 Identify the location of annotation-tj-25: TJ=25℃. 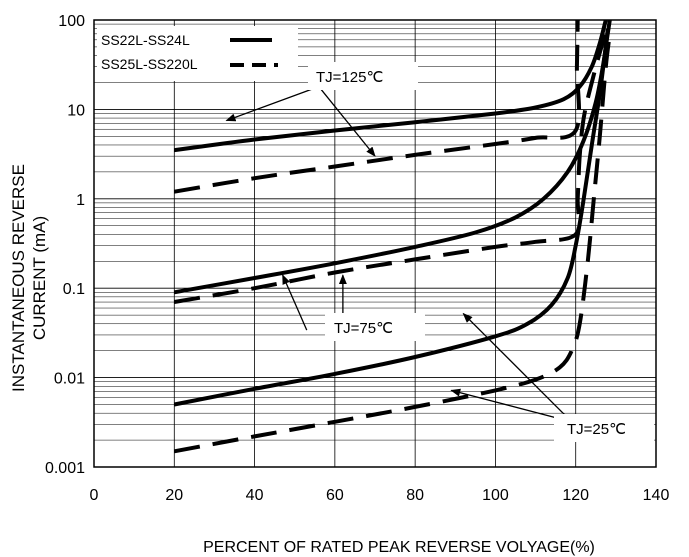
(596, 429).